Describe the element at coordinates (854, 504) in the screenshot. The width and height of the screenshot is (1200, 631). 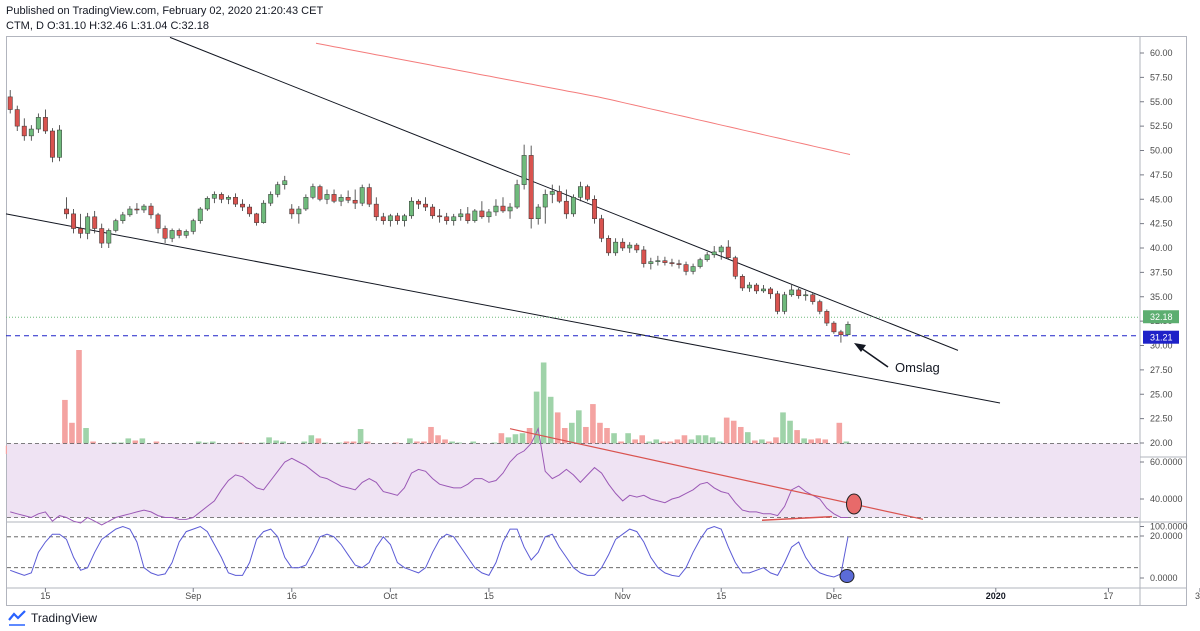
I see `rsi-highlight-circle` at that location.